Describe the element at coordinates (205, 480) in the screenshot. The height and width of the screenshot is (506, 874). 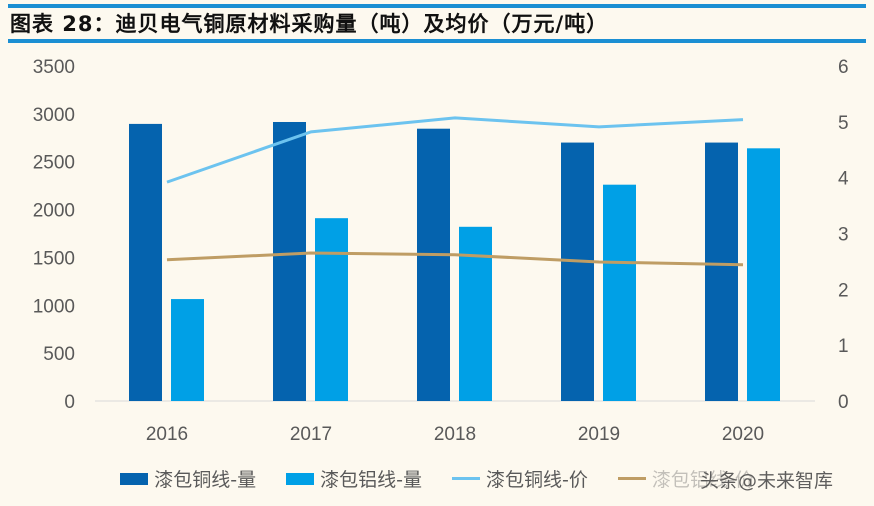
I see `legend-label: 漆包铜线-量` at that location.